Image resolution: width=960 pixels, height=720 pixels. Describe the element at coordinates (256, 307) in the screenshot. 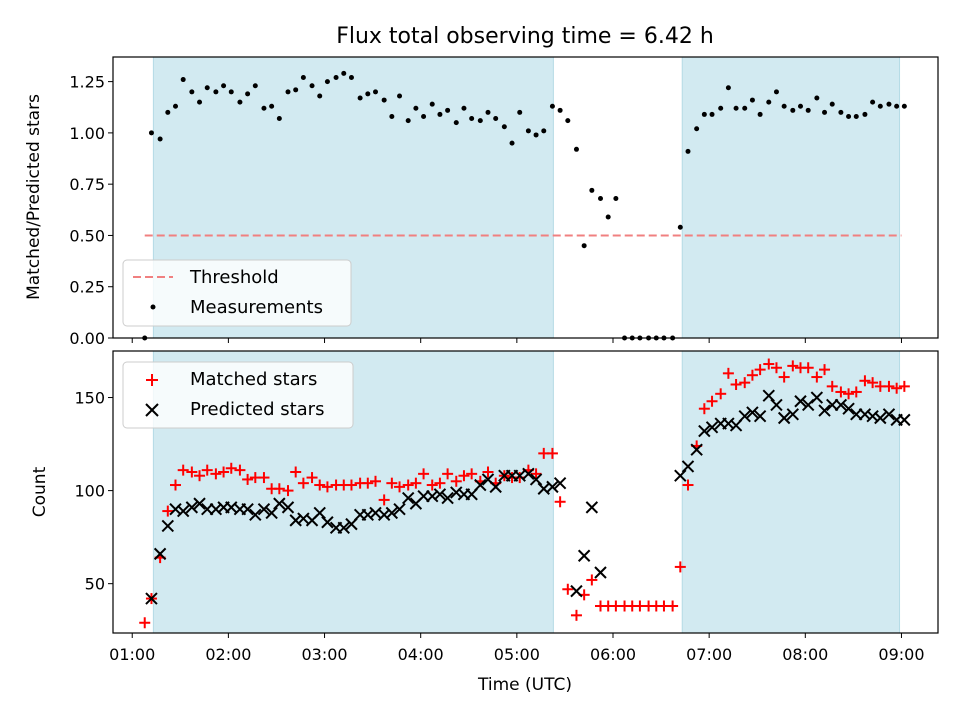

I see `legend-measurements-label: Measurements` at that location.